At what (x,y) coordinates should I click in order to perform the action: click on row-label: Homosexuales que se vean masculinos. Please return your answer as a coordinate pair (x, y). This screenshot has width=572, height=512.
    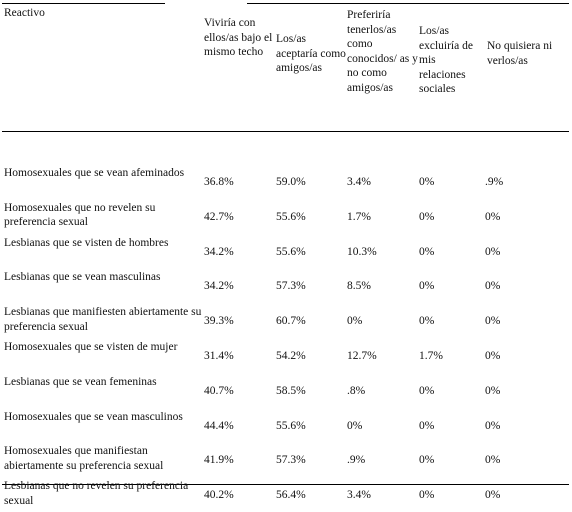
    Looking at the image, I should click on (93, 416).